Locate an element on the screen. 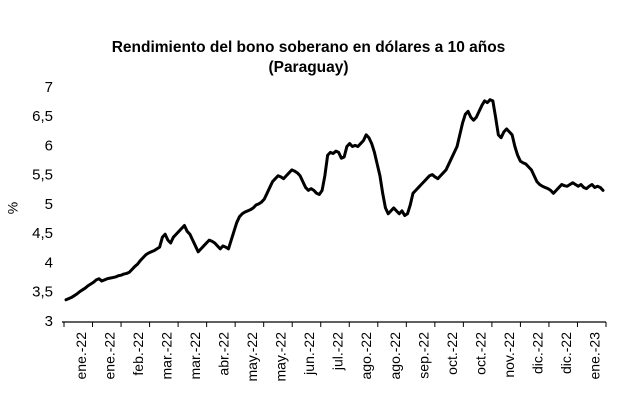  x-tick-label: abr.-22 is located at coordinates (224, 354).